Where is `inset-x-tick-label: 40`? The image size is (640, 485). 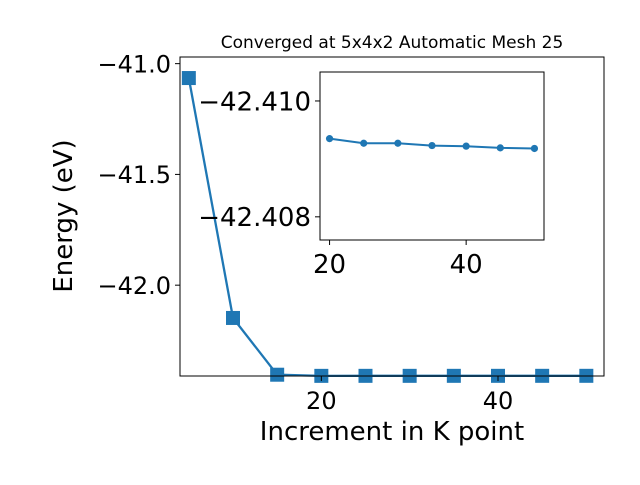 inset-x-tick-label: 40 is located at coordinates (466, 265).